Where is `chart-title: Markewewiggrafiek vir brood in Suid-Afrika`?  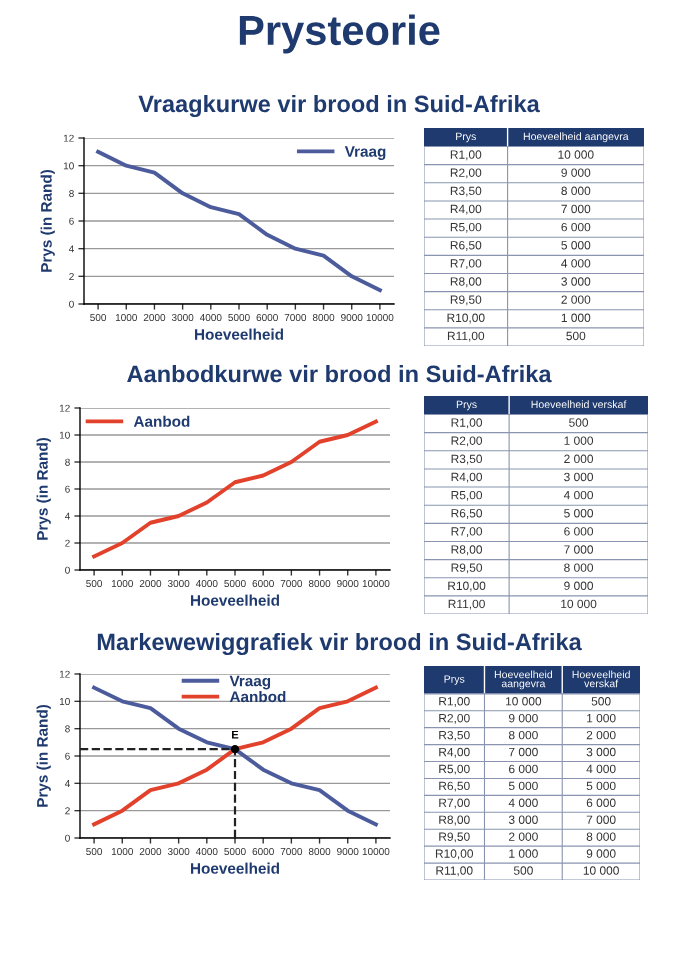
chart-title: Markewewiggrafiek vir brood in Suid-Afrika is located at coordinates (339, 644).